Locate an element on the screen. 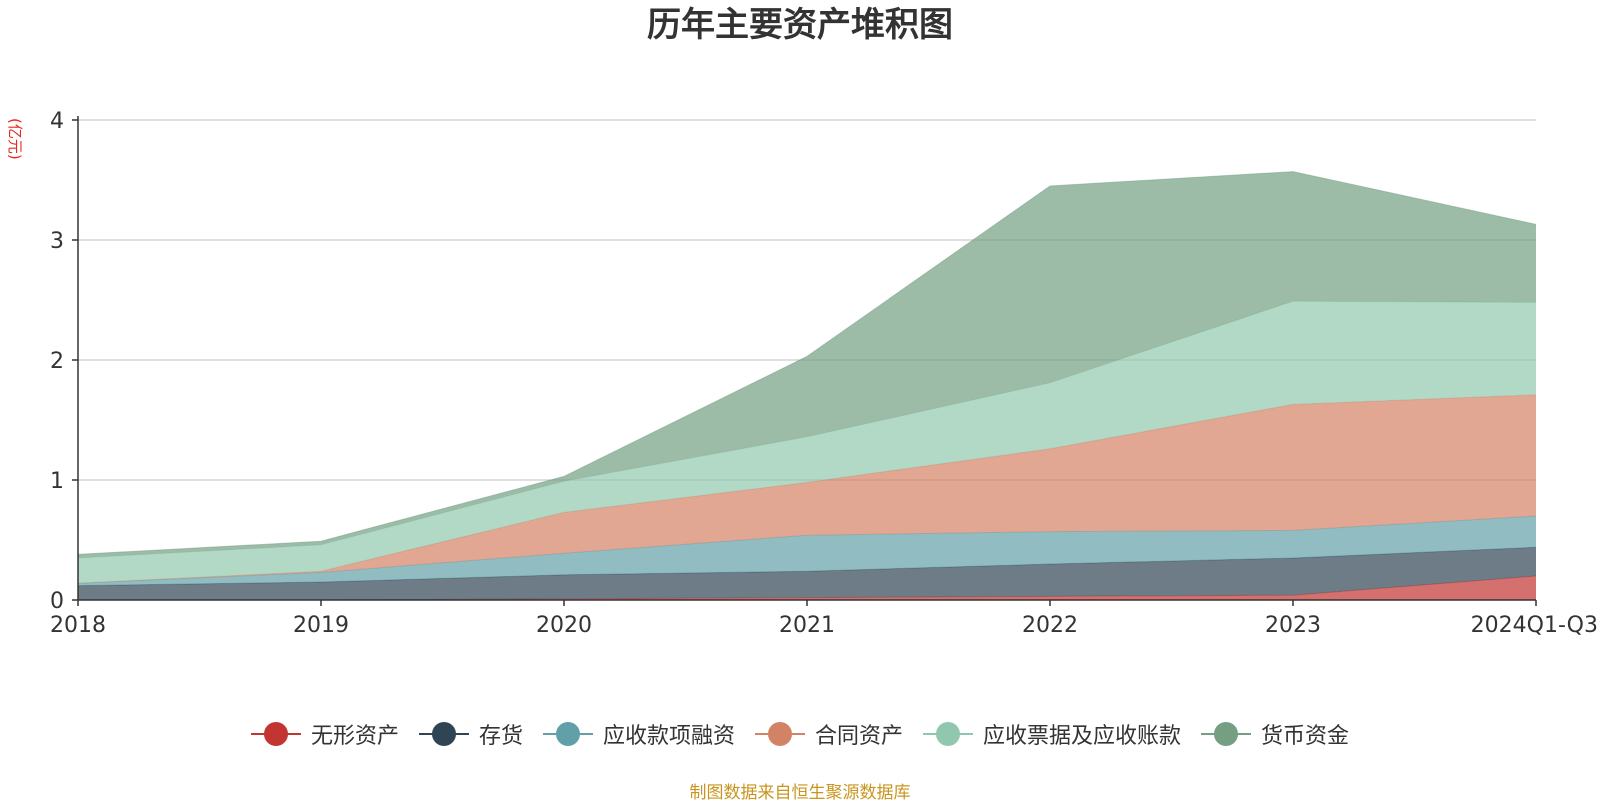 The height and width of the screenshot is (803, 1600). legend-item: 无形资产 is located at coordinates (324, 734).